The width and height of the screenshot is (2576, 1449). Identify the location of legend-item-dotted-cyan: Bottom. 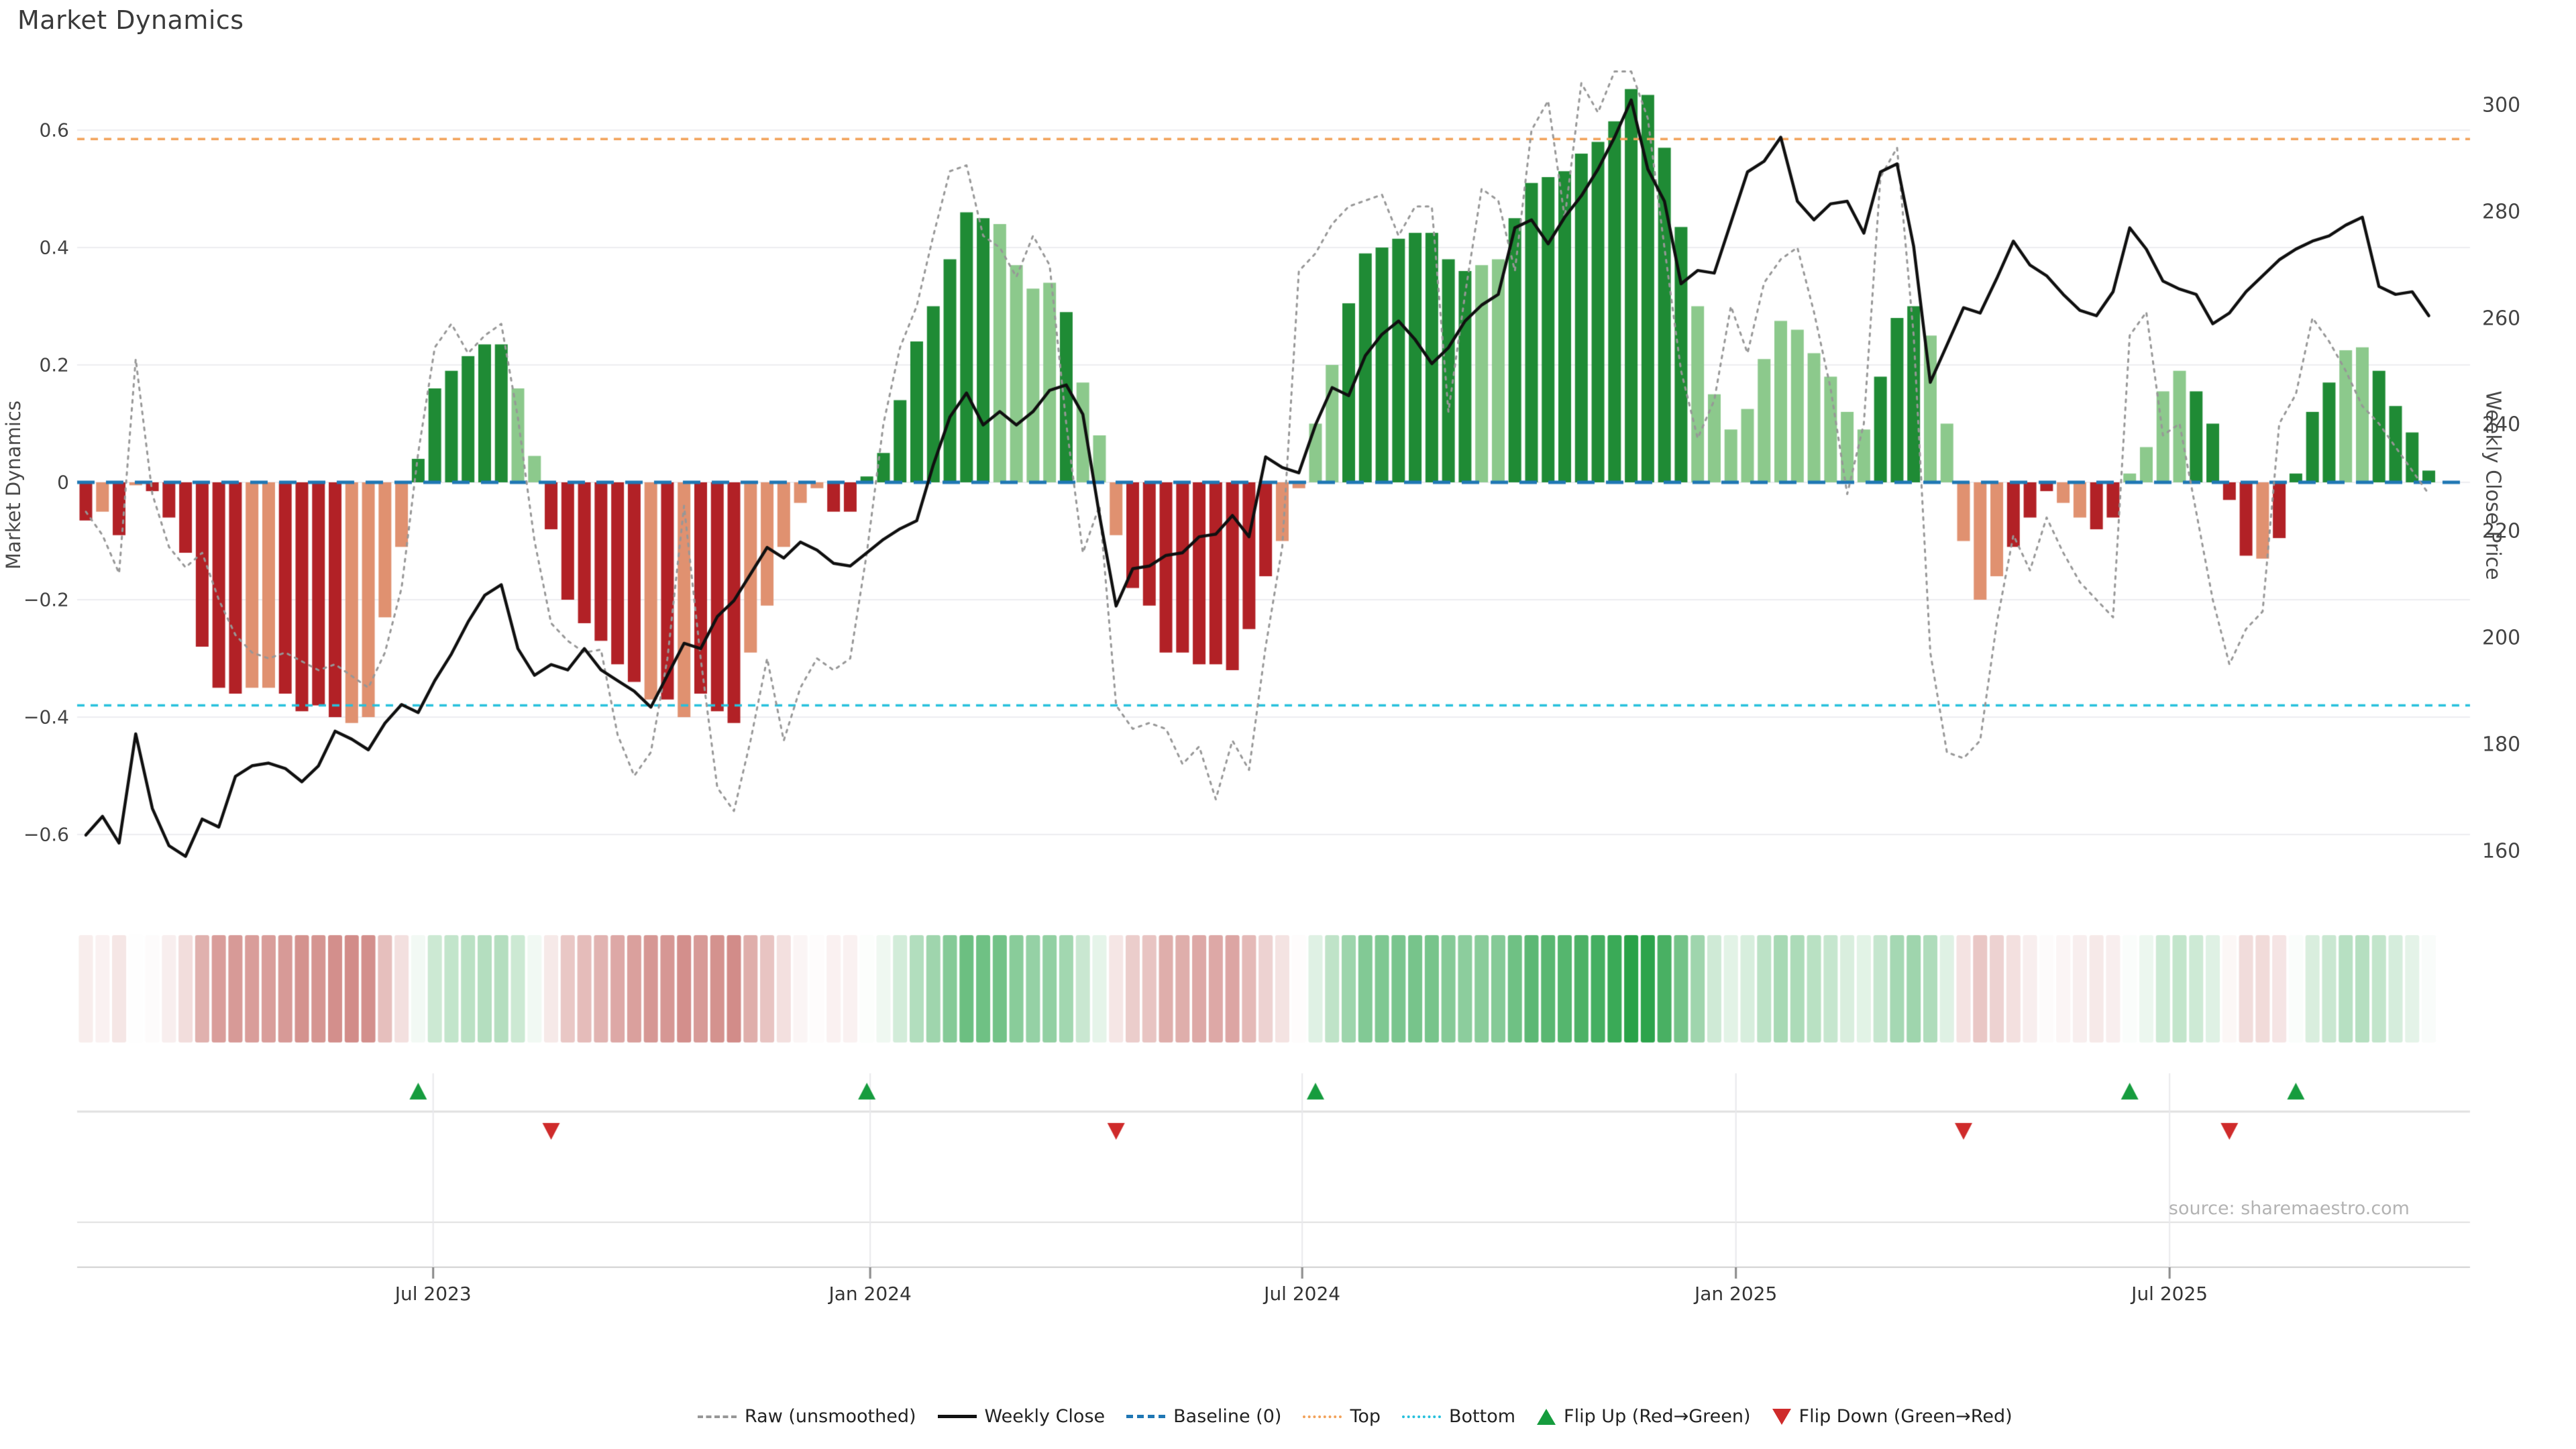
(1458, 1416).